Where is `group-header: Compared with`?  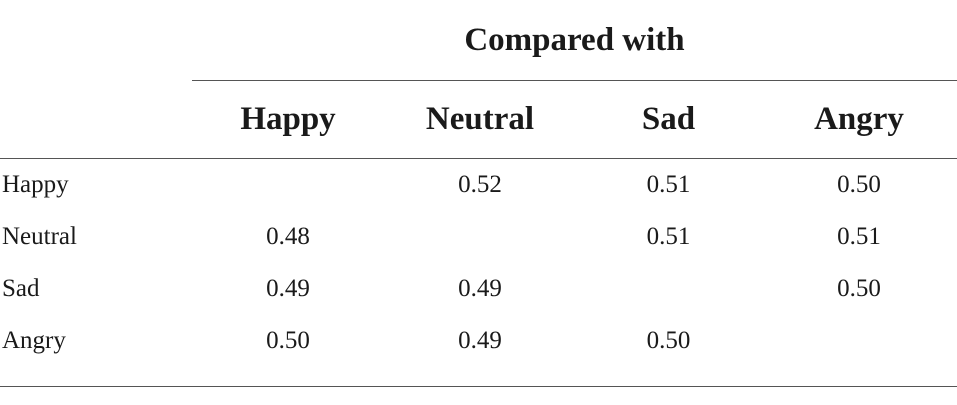 group-header: Compared with is located at coordinates (574, 40).